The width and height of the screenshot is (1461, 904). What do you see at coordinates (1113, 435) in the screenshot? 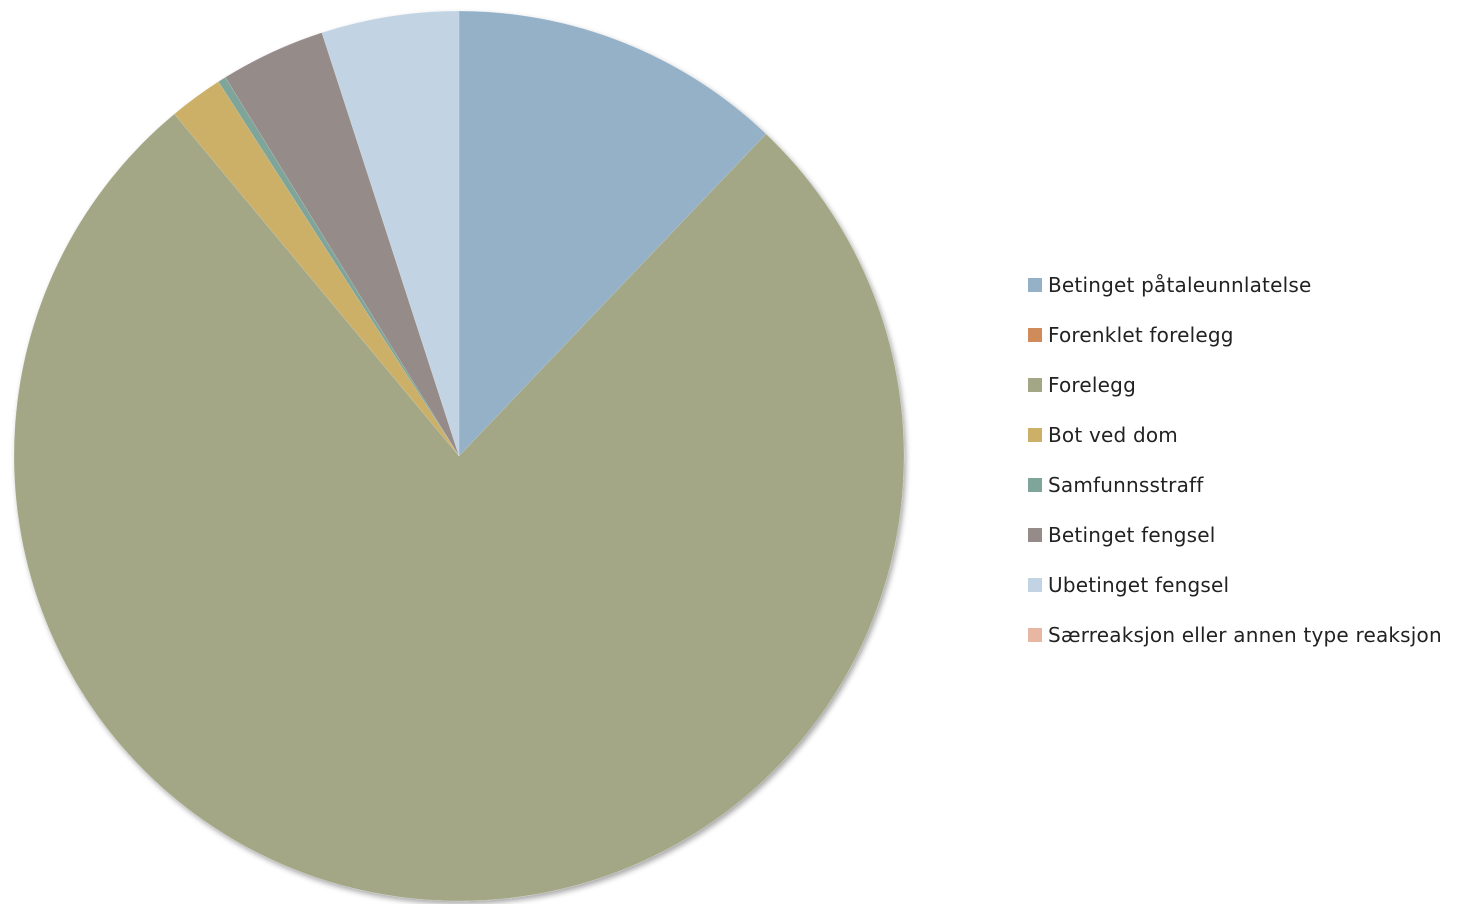
I see `legend-label-3: Bot ved dom` at bounding box center [1113, 435].